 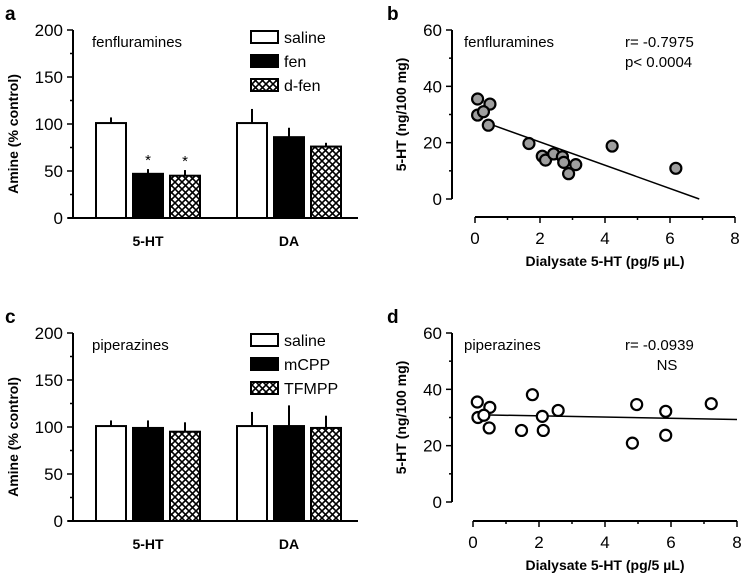 What do you see at coordinates (264, 61) in the screenshot?
I see `legend-swatch-fen` at bounding box center [264, 61].